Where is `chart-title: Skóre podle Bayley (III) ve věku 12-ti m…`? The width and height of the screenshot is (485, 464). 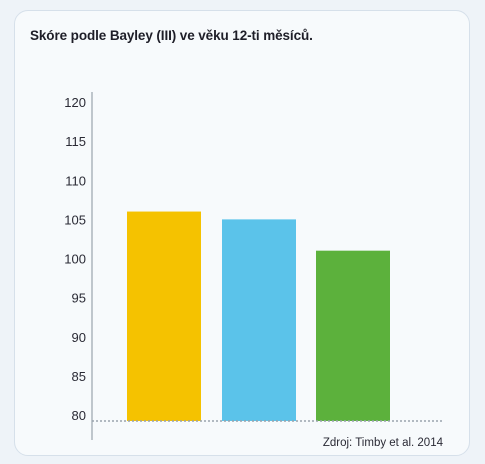 chart-title: Skóre podle Bayley (III) ve věku 12-ti m… is located at coordinates (171, 35).